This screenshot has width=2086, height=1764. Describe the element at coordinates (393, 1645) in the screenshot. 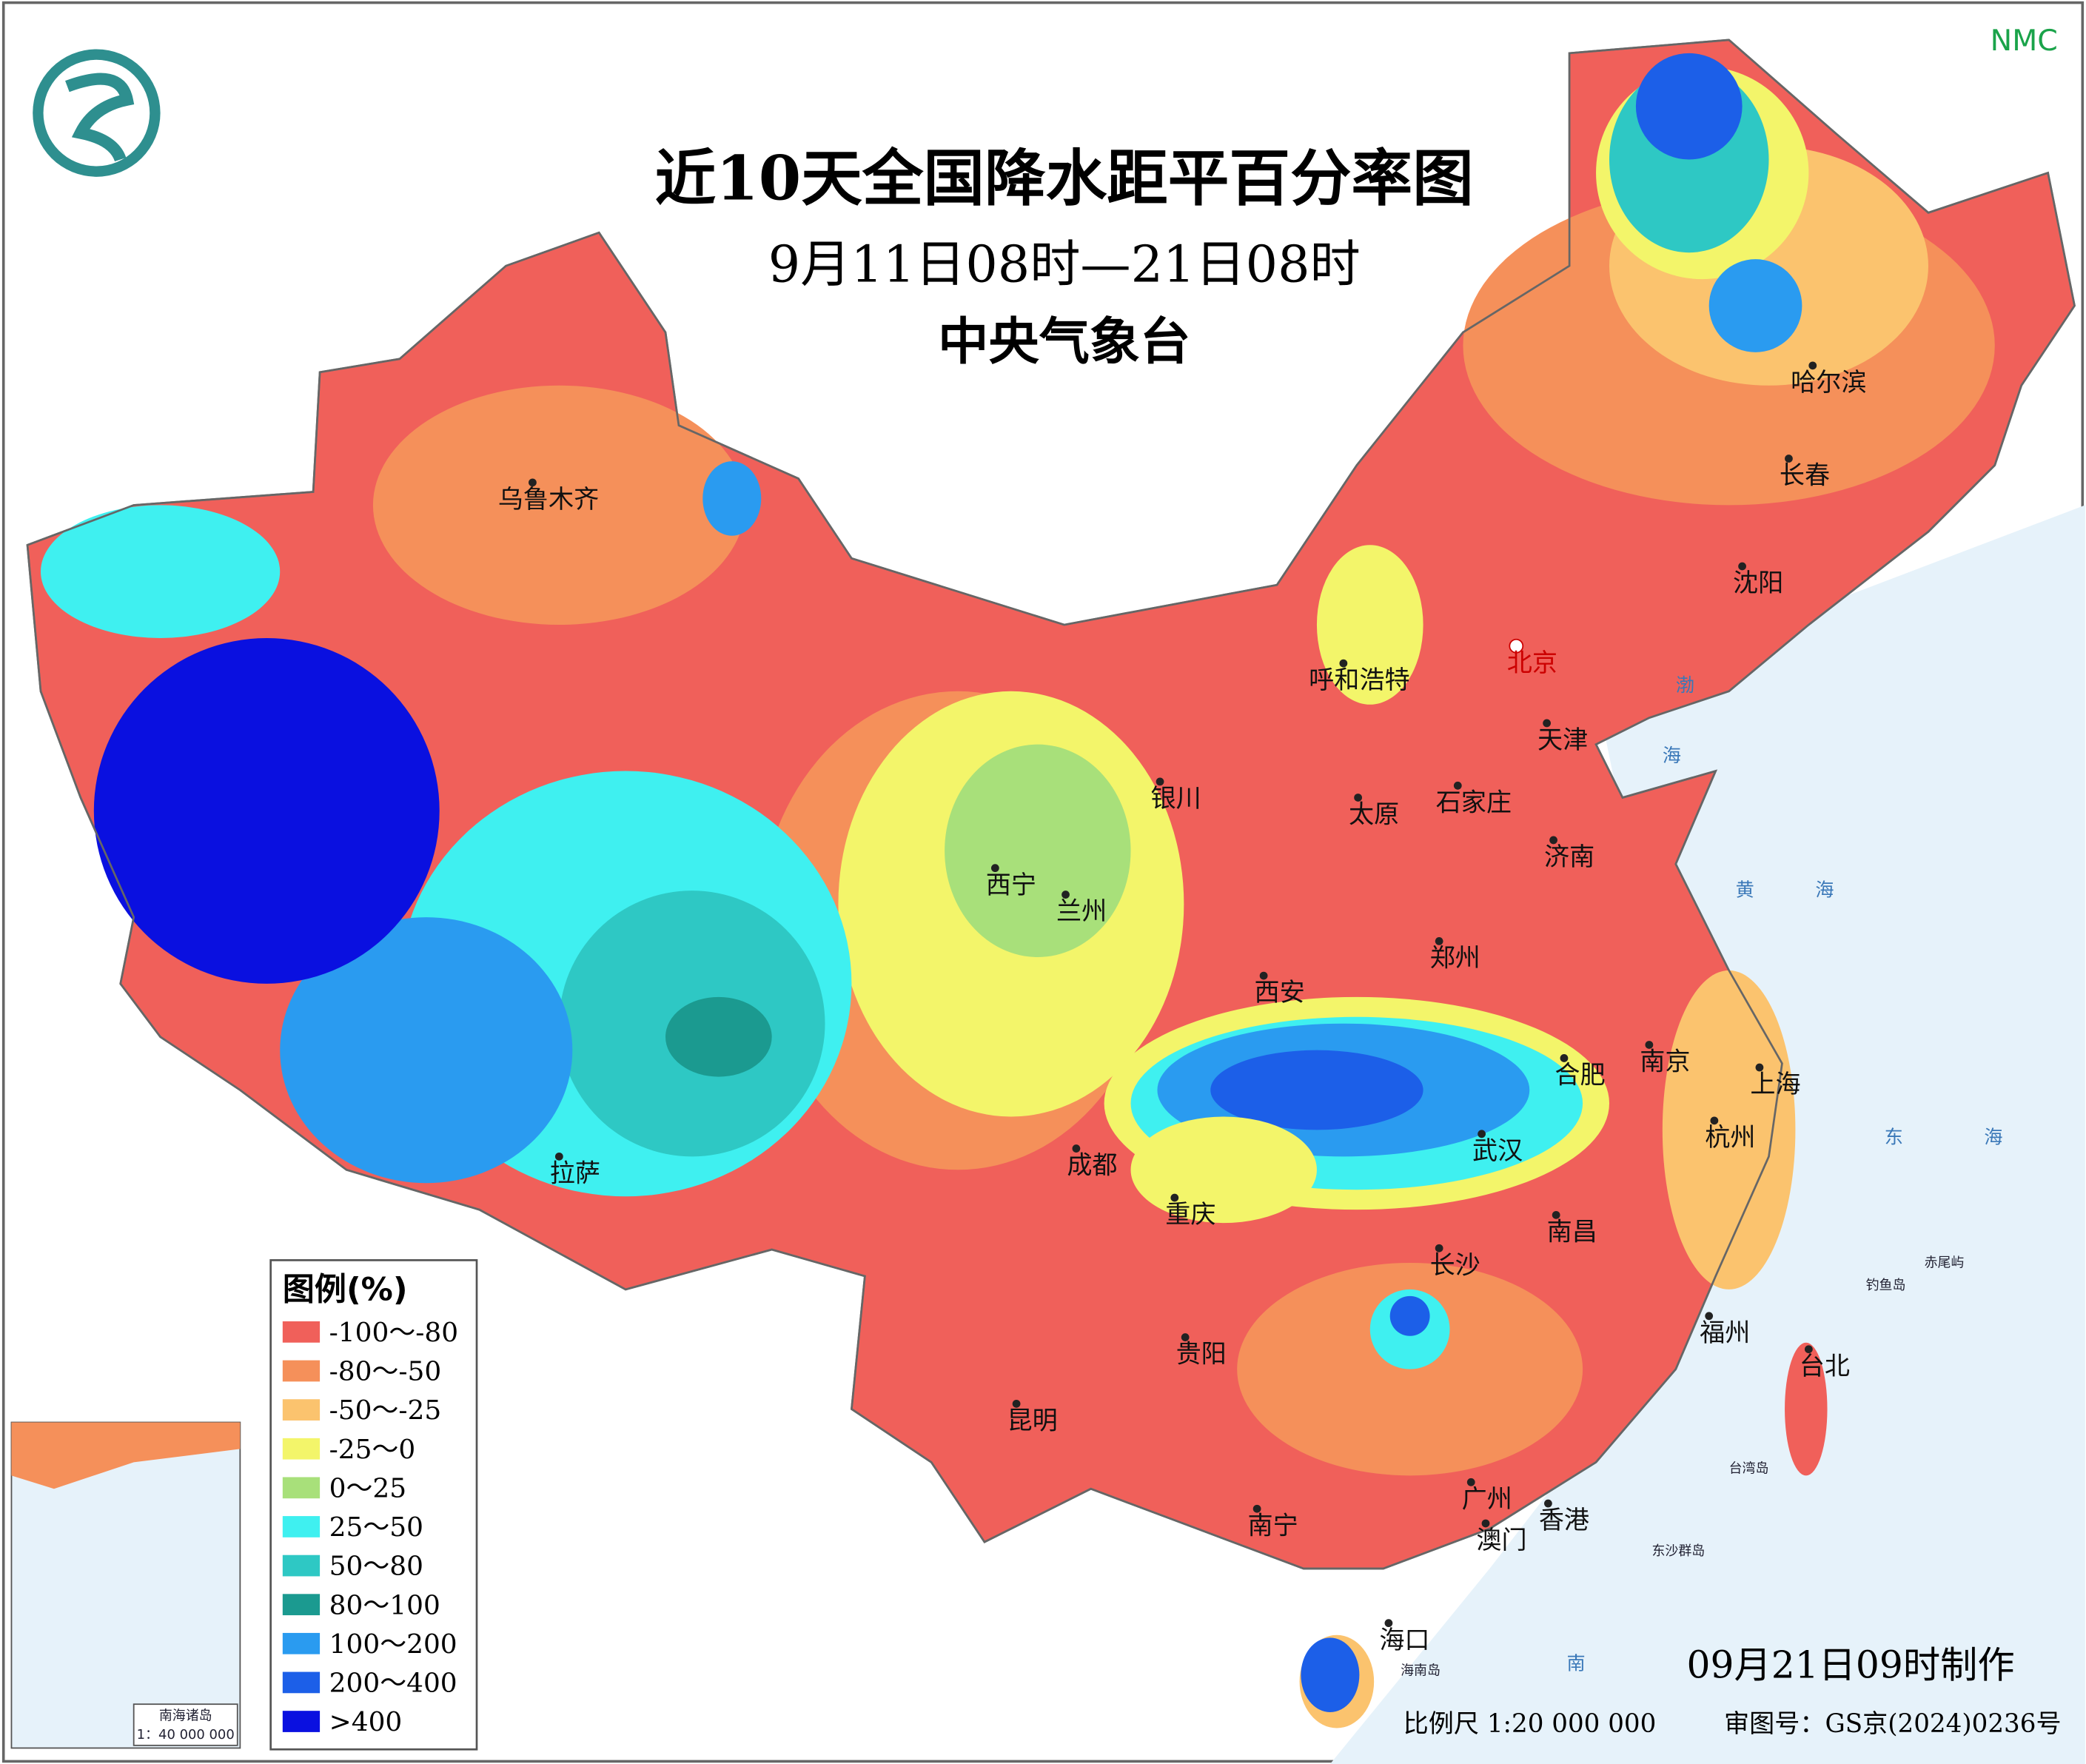

I see `legend-label: 100～200` at that location.